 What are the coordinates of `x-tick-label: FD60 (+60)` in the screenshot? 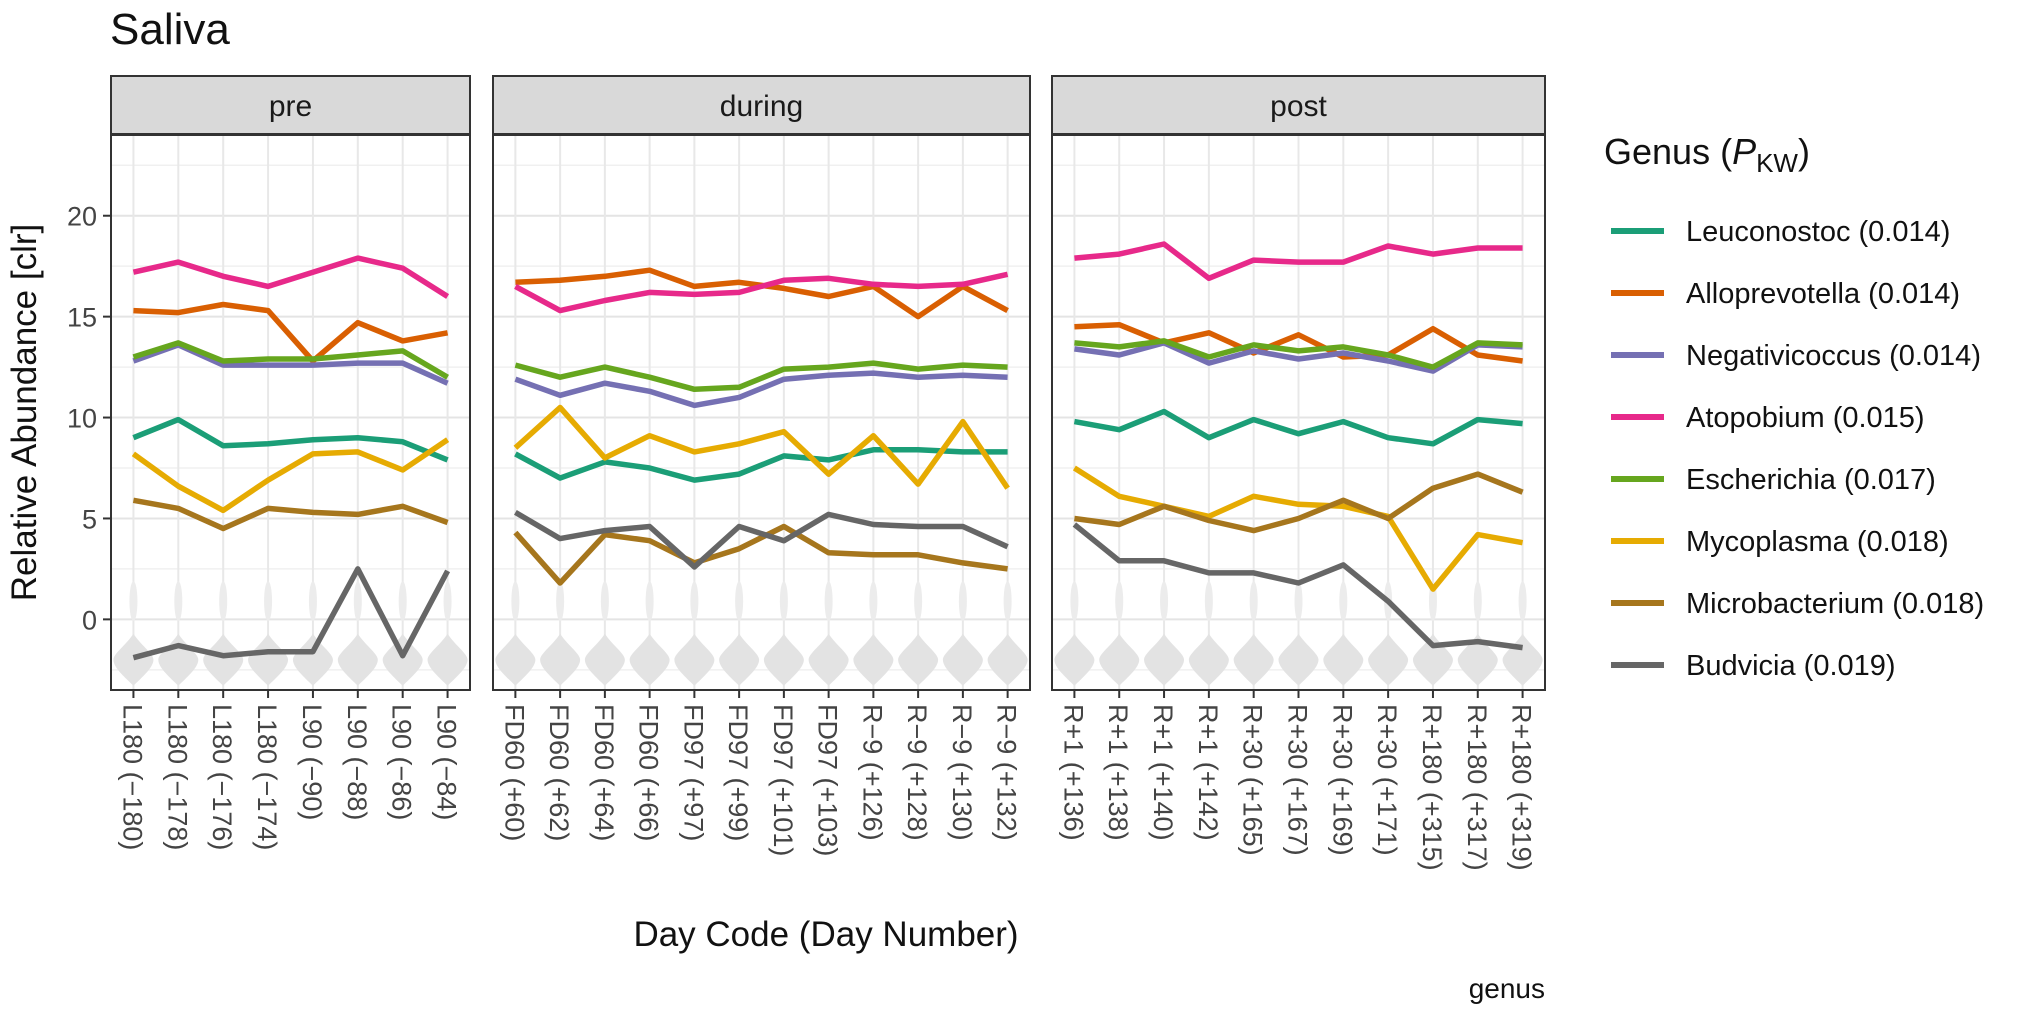 It's located at (514, 772).